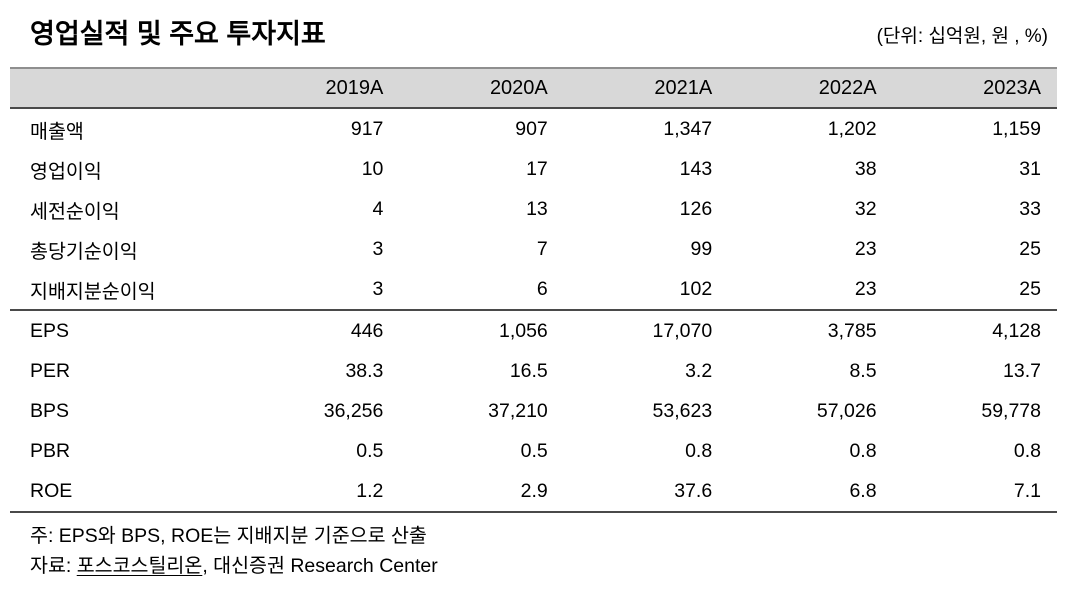 The width and height of the screenshot is (1069, 596). What do you see at coordinates (974, 330) in the screenshot?
I see `cell-value: 4,128` at bounding box center [974, 330].